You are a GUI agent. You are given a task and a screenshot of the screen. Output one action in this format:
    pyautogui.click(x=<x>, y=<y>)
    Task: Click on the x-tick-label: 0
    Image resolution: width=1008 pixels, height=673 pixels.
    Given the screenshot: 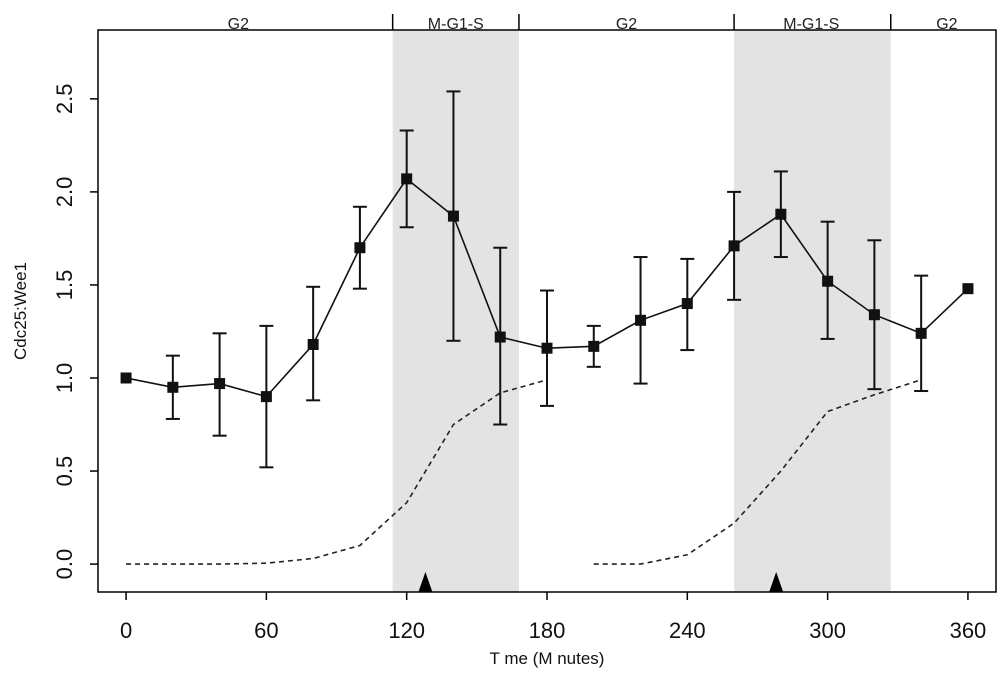 What is the action you would take?
    pyautogui.click(x=126, y=630)
    